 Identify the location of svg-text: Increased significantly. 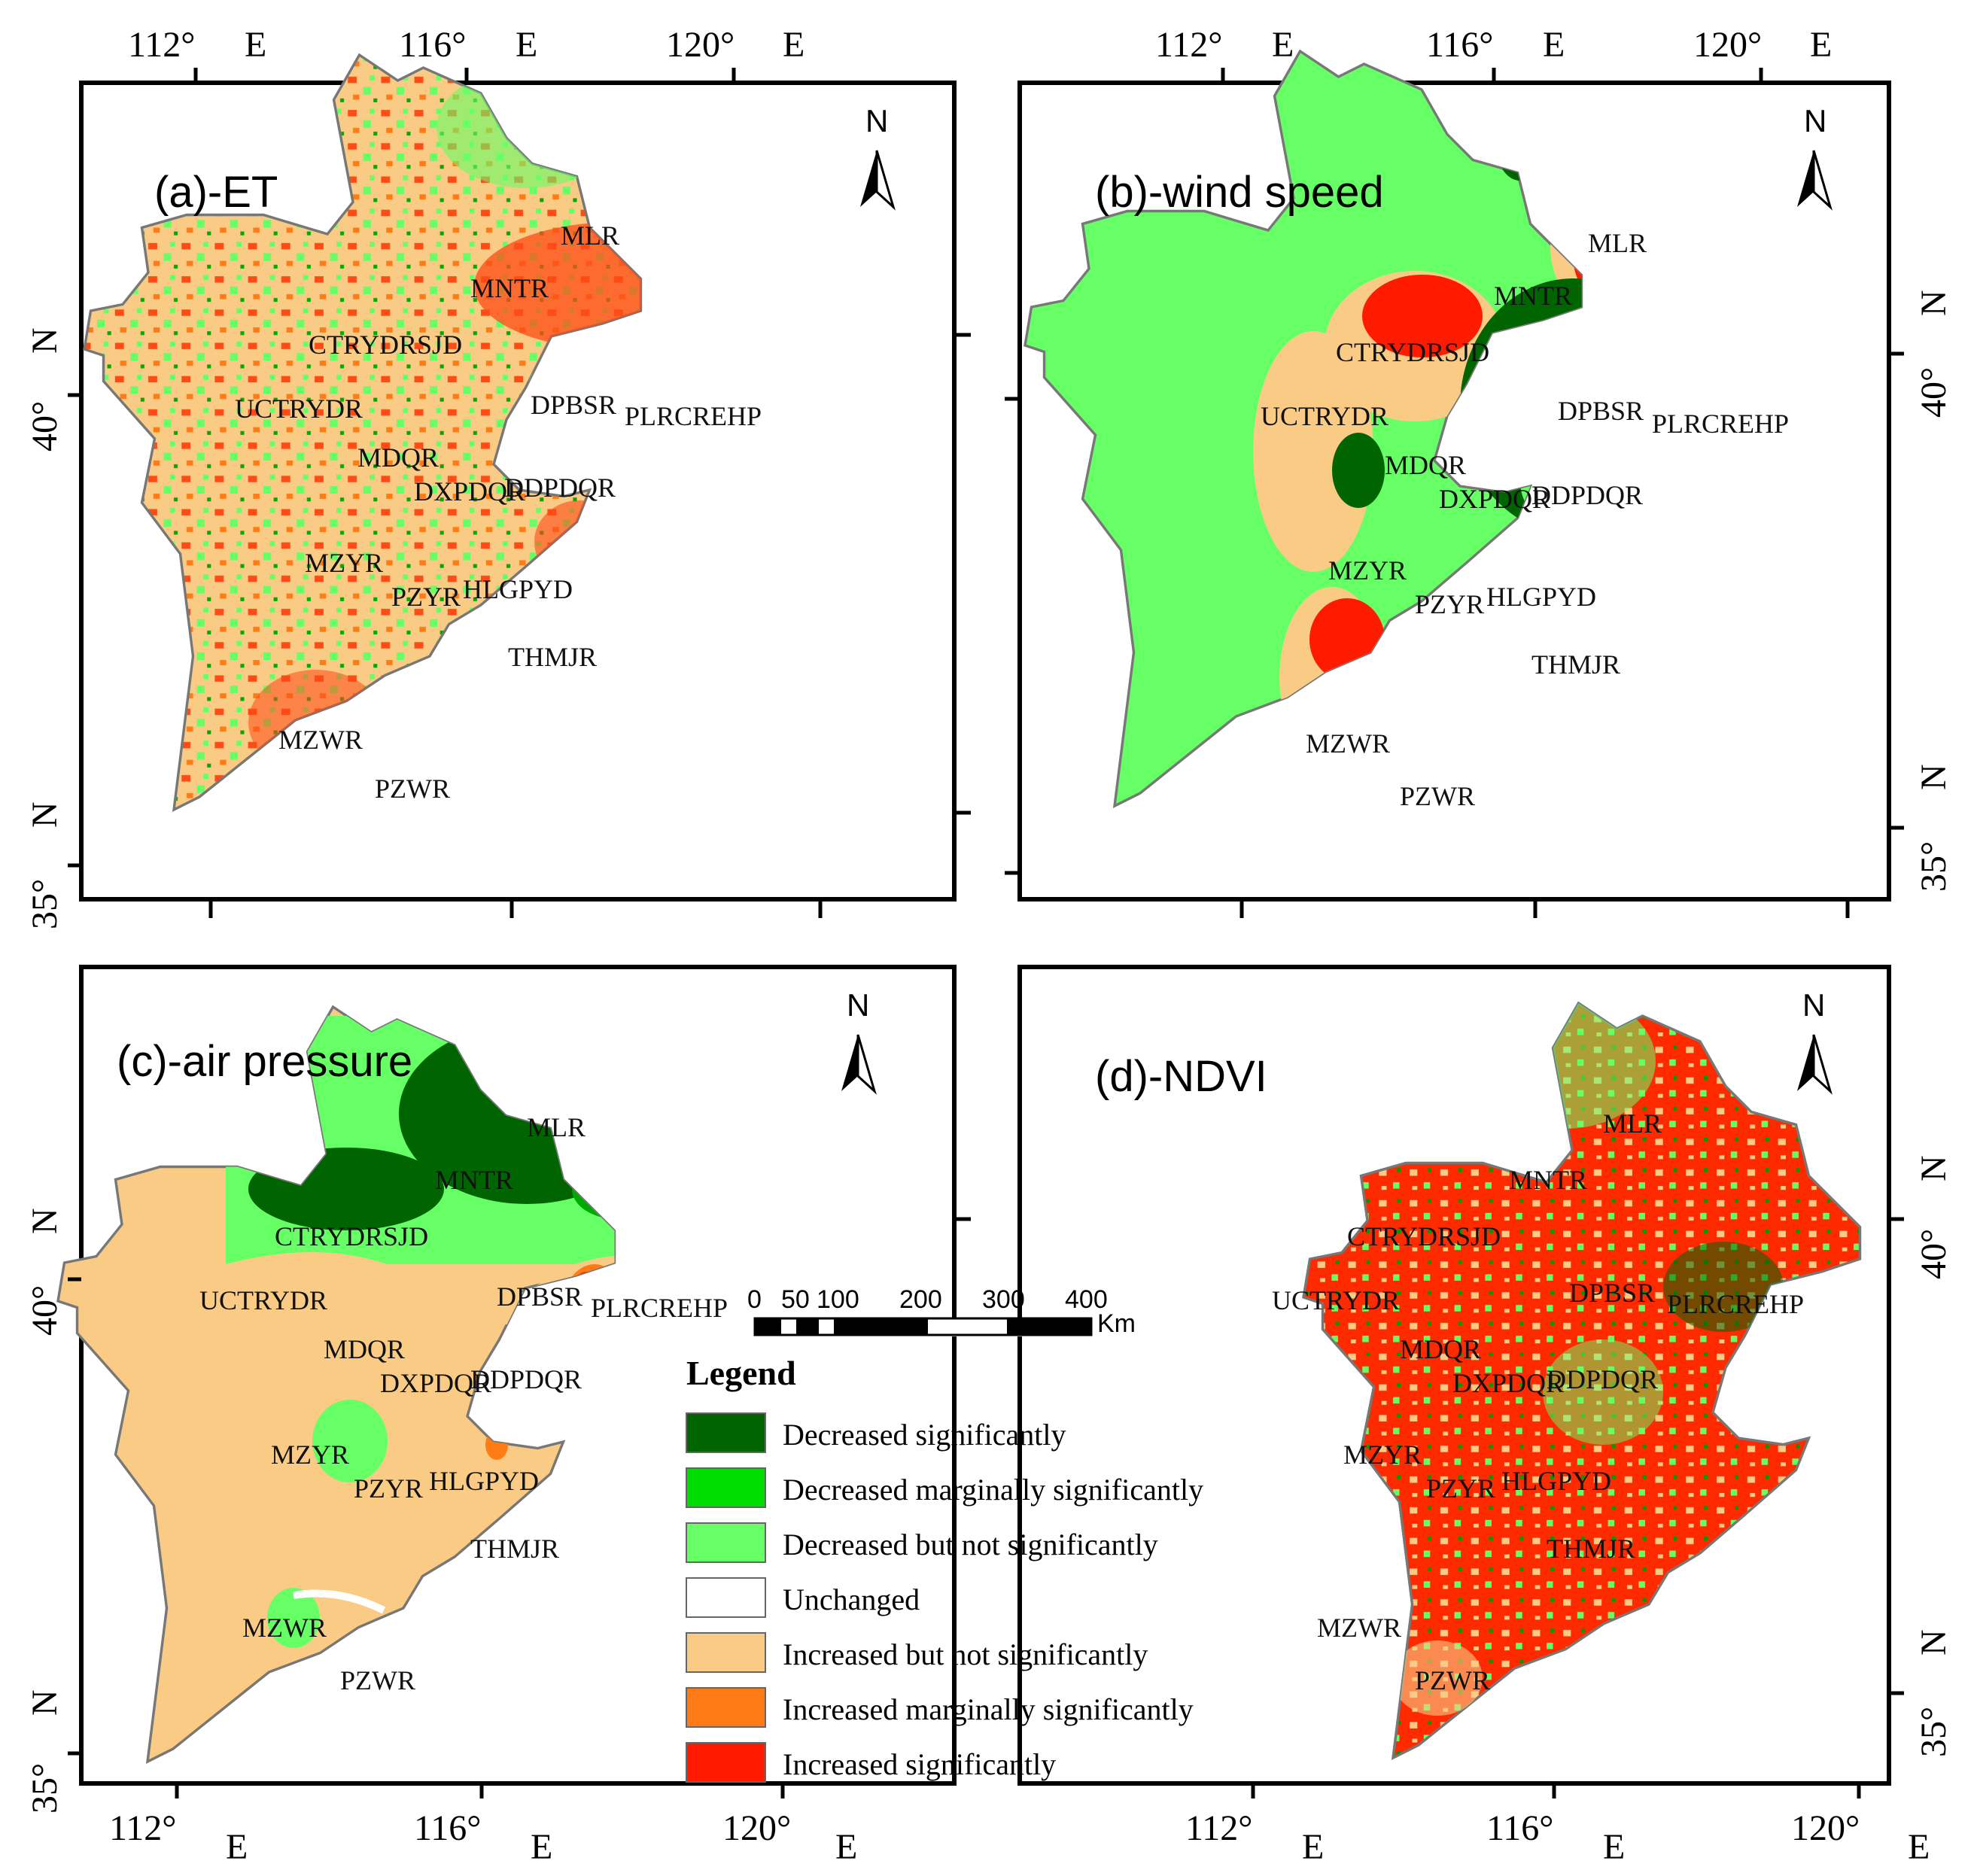
(919, 1764).